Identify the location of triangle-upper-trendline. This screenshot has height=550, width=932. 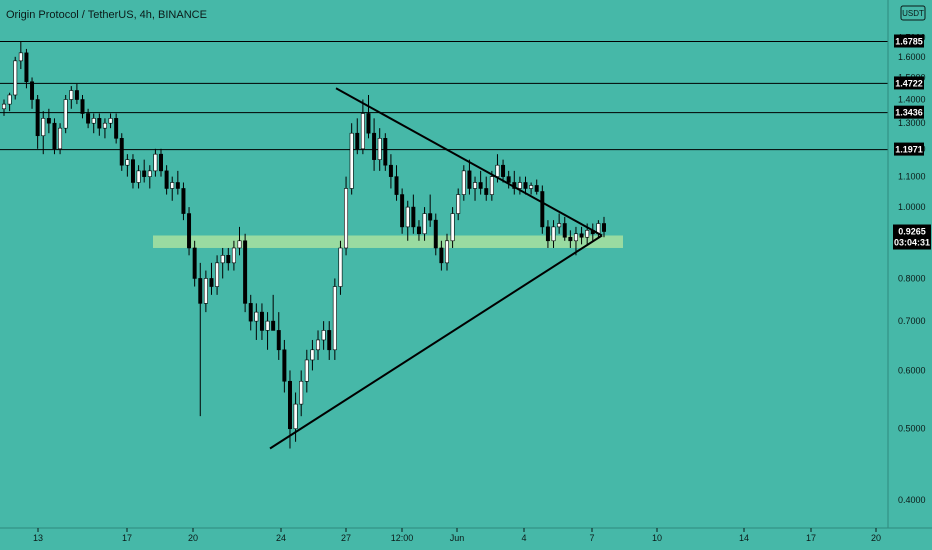
(469, 162).